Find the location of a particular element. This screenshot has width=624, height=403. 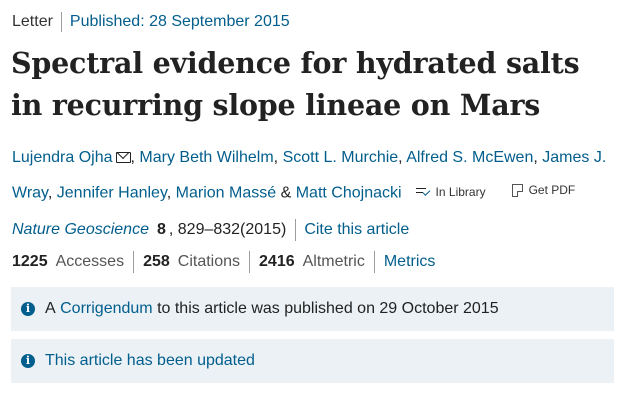

mail-icon is located at coordinates (123, 157).